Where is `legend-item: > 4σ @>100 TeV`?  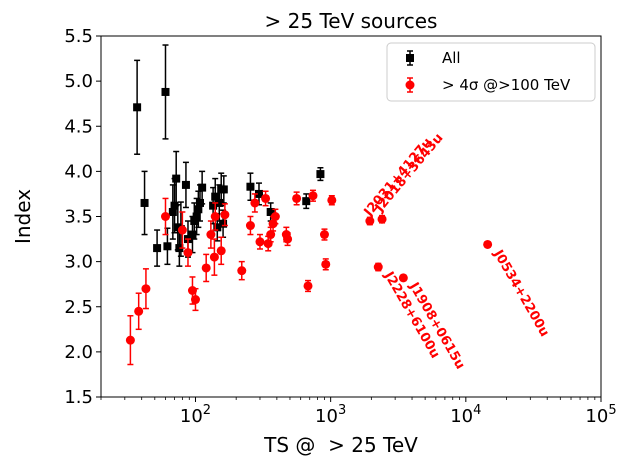 legend-item: > 4σ @>100 TeV is located at coordinates (488, 85).